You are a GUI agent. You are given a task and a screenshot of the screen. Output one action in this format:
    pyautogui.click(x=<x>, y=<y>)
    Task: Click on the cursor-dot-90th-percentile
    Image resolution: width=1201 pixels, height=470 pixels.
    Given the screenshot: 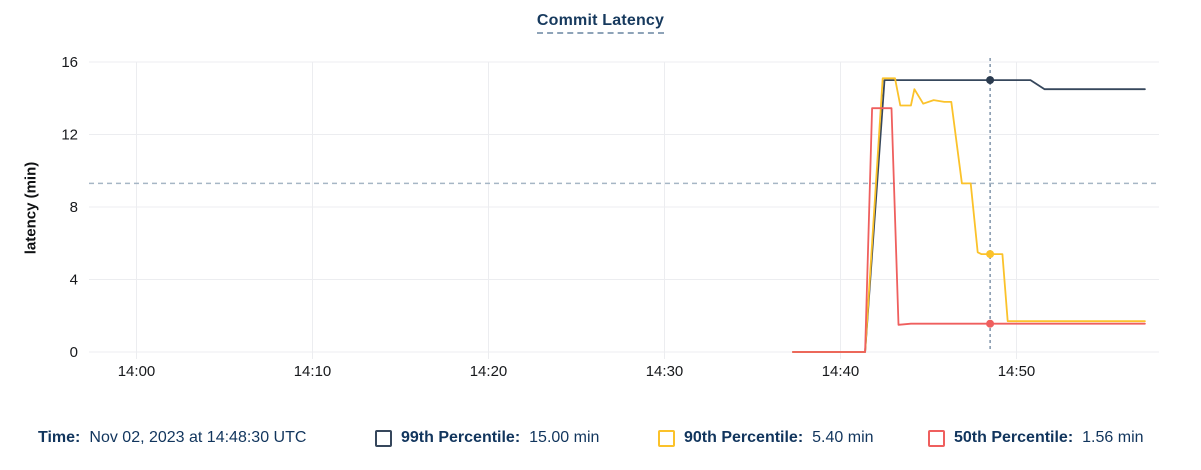 What is the action you would take?
    pyautogui.click(x=990, y=254)
    